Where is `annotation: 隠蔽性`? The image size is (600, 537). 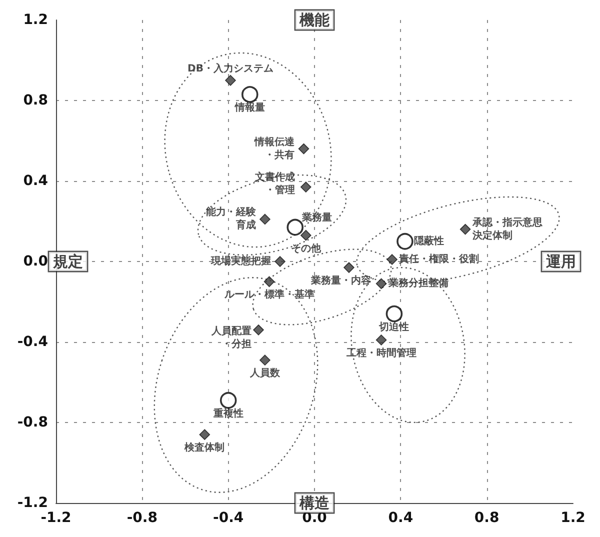 annotation: 隠蔽性 is located at coordinates (429, 240).